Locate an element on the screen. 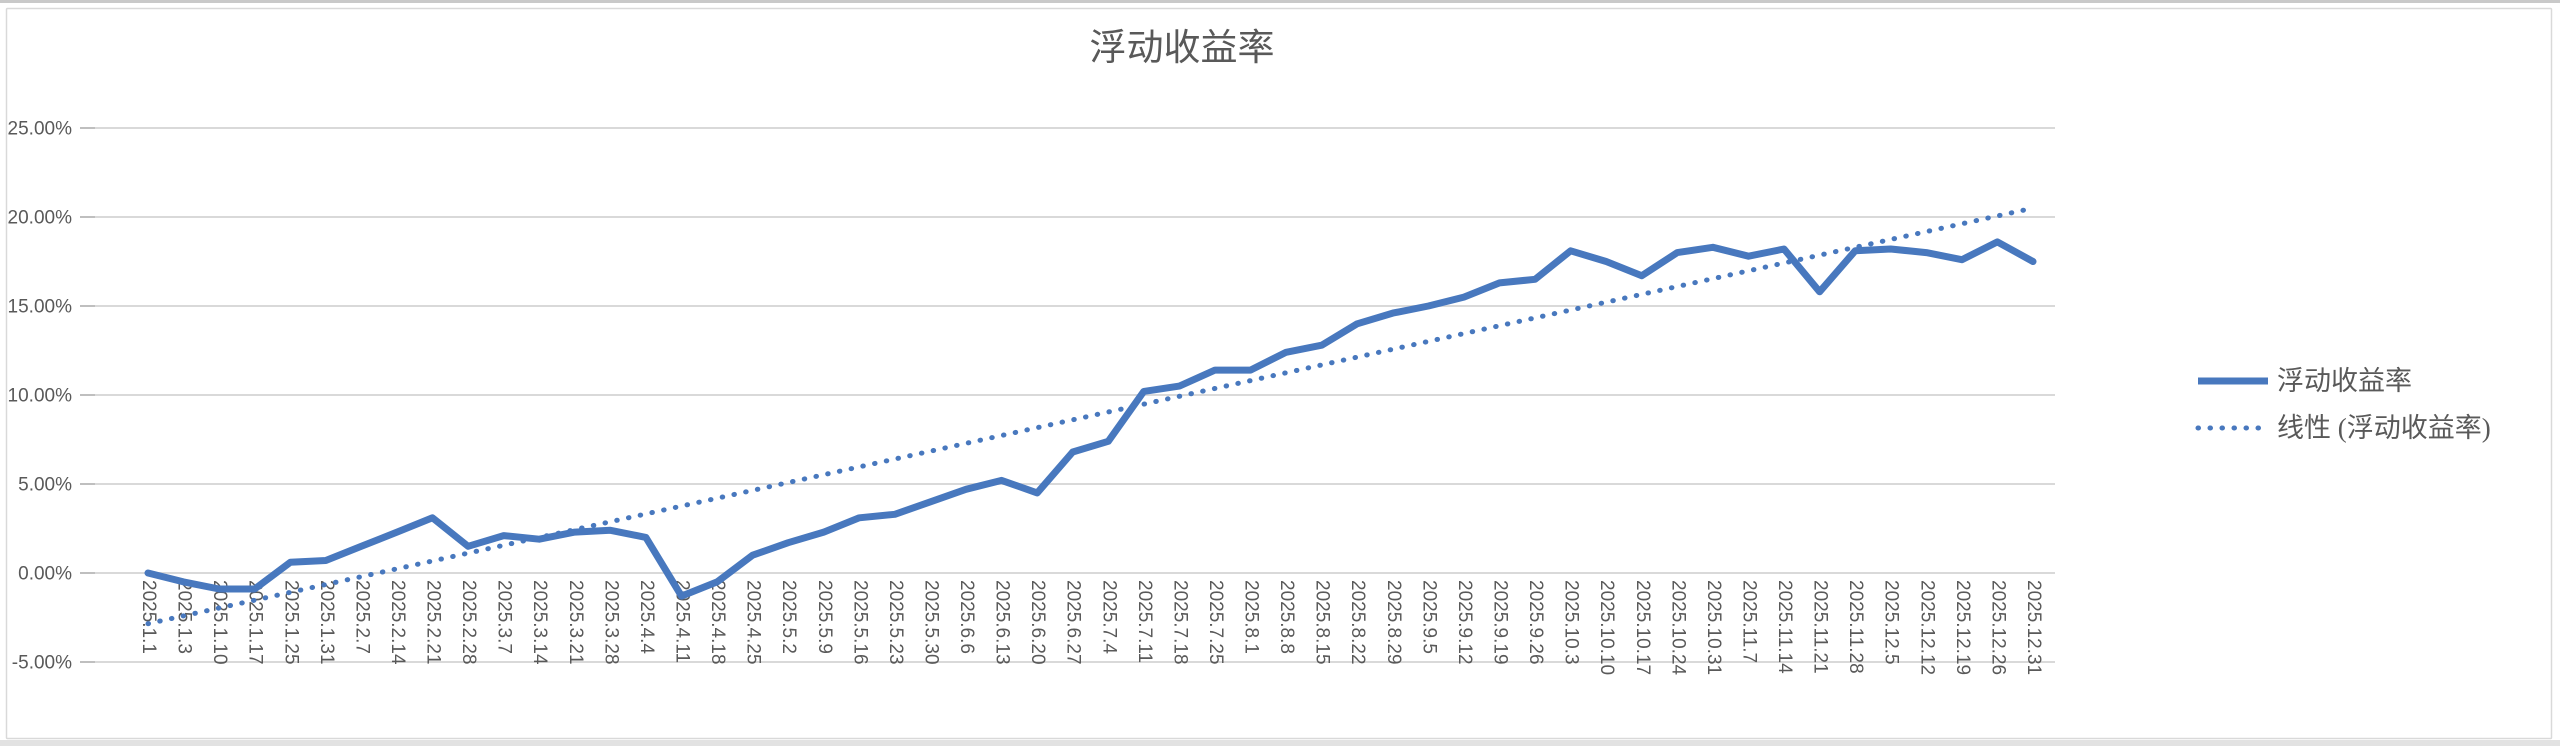  x-tick-label: 2025.12.26 is located at coordinates (1997, 627).